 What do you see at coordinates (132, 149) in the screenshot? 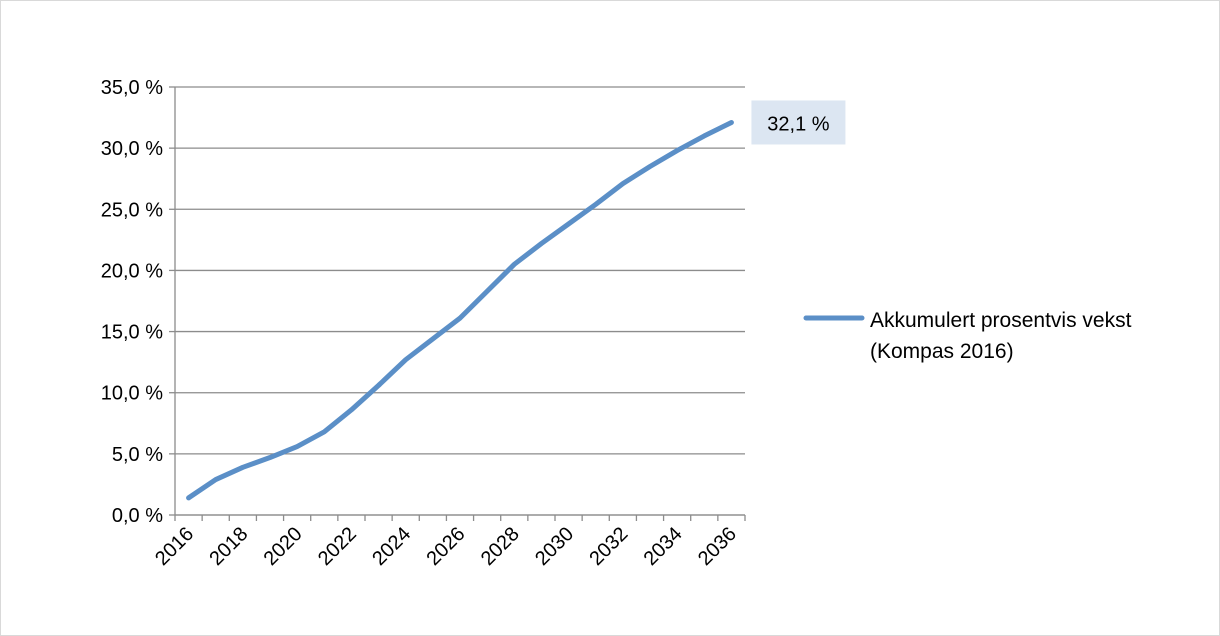
I see `y-tick-label: 30,0 %` at bounding box center [132, 149].